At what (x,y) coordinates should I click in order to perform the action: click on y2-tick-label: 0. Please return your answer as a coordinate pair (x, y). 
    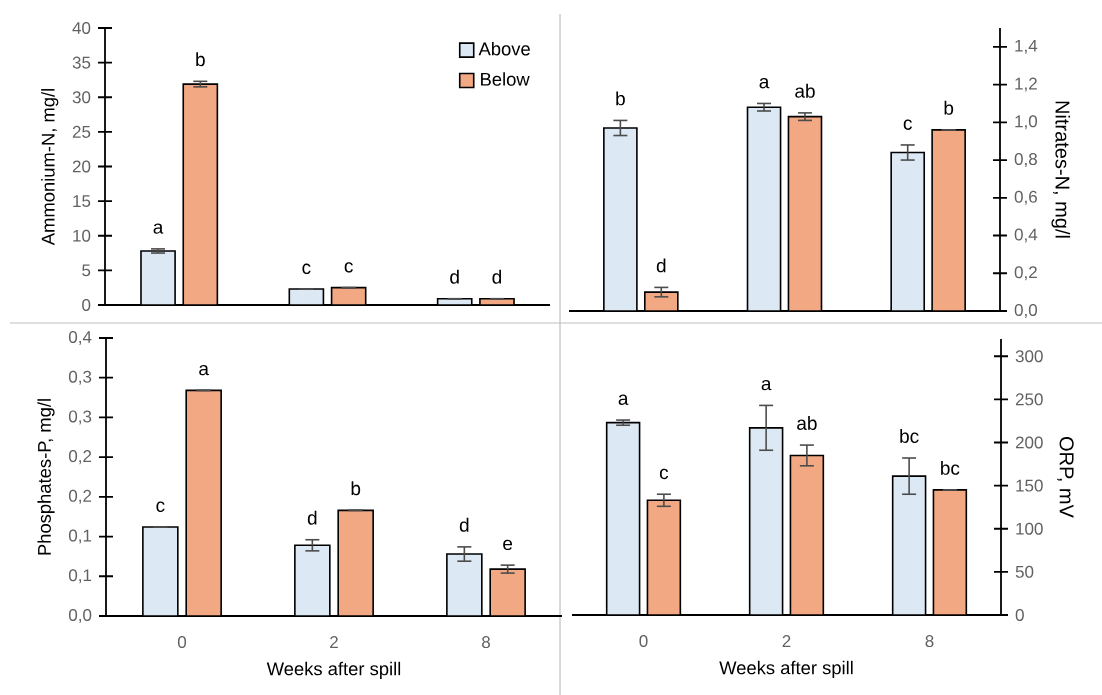
    Looking at the image, I should click on (1019, 614).